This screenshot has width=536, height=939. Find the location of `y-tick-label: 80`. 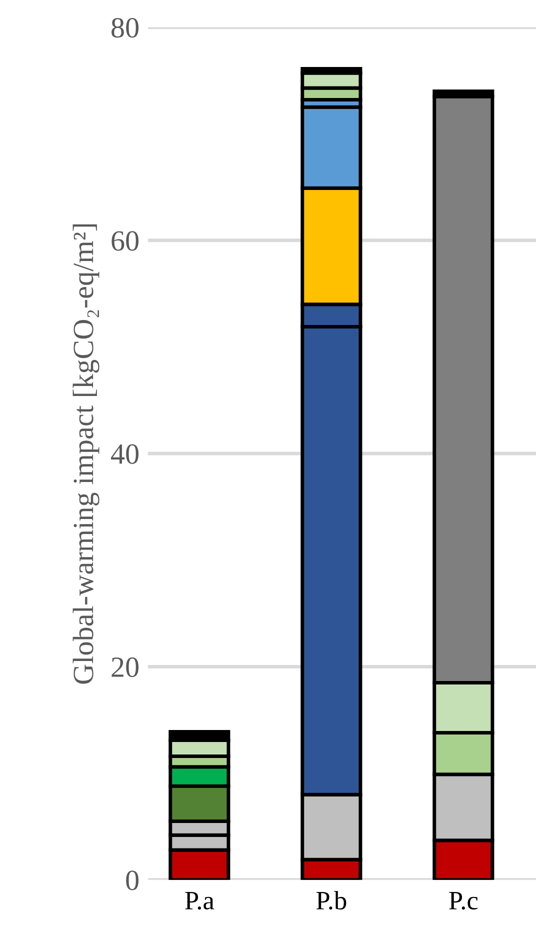

y-tick-label: 80 is located at coordinates (125, 28).